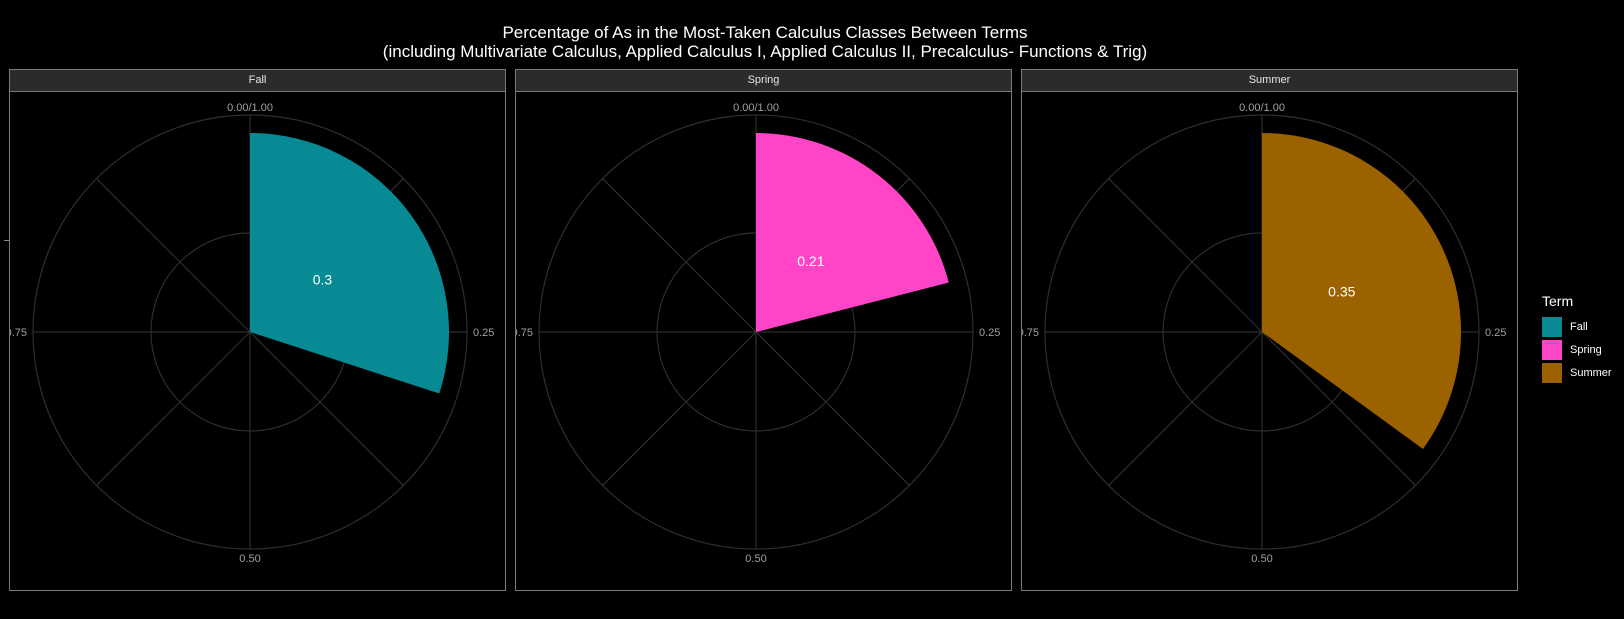  What do you see at coordinates (810, 261) in the screenshot?
I see `data-value-label: 0.21` at bounding box center [810, 261].